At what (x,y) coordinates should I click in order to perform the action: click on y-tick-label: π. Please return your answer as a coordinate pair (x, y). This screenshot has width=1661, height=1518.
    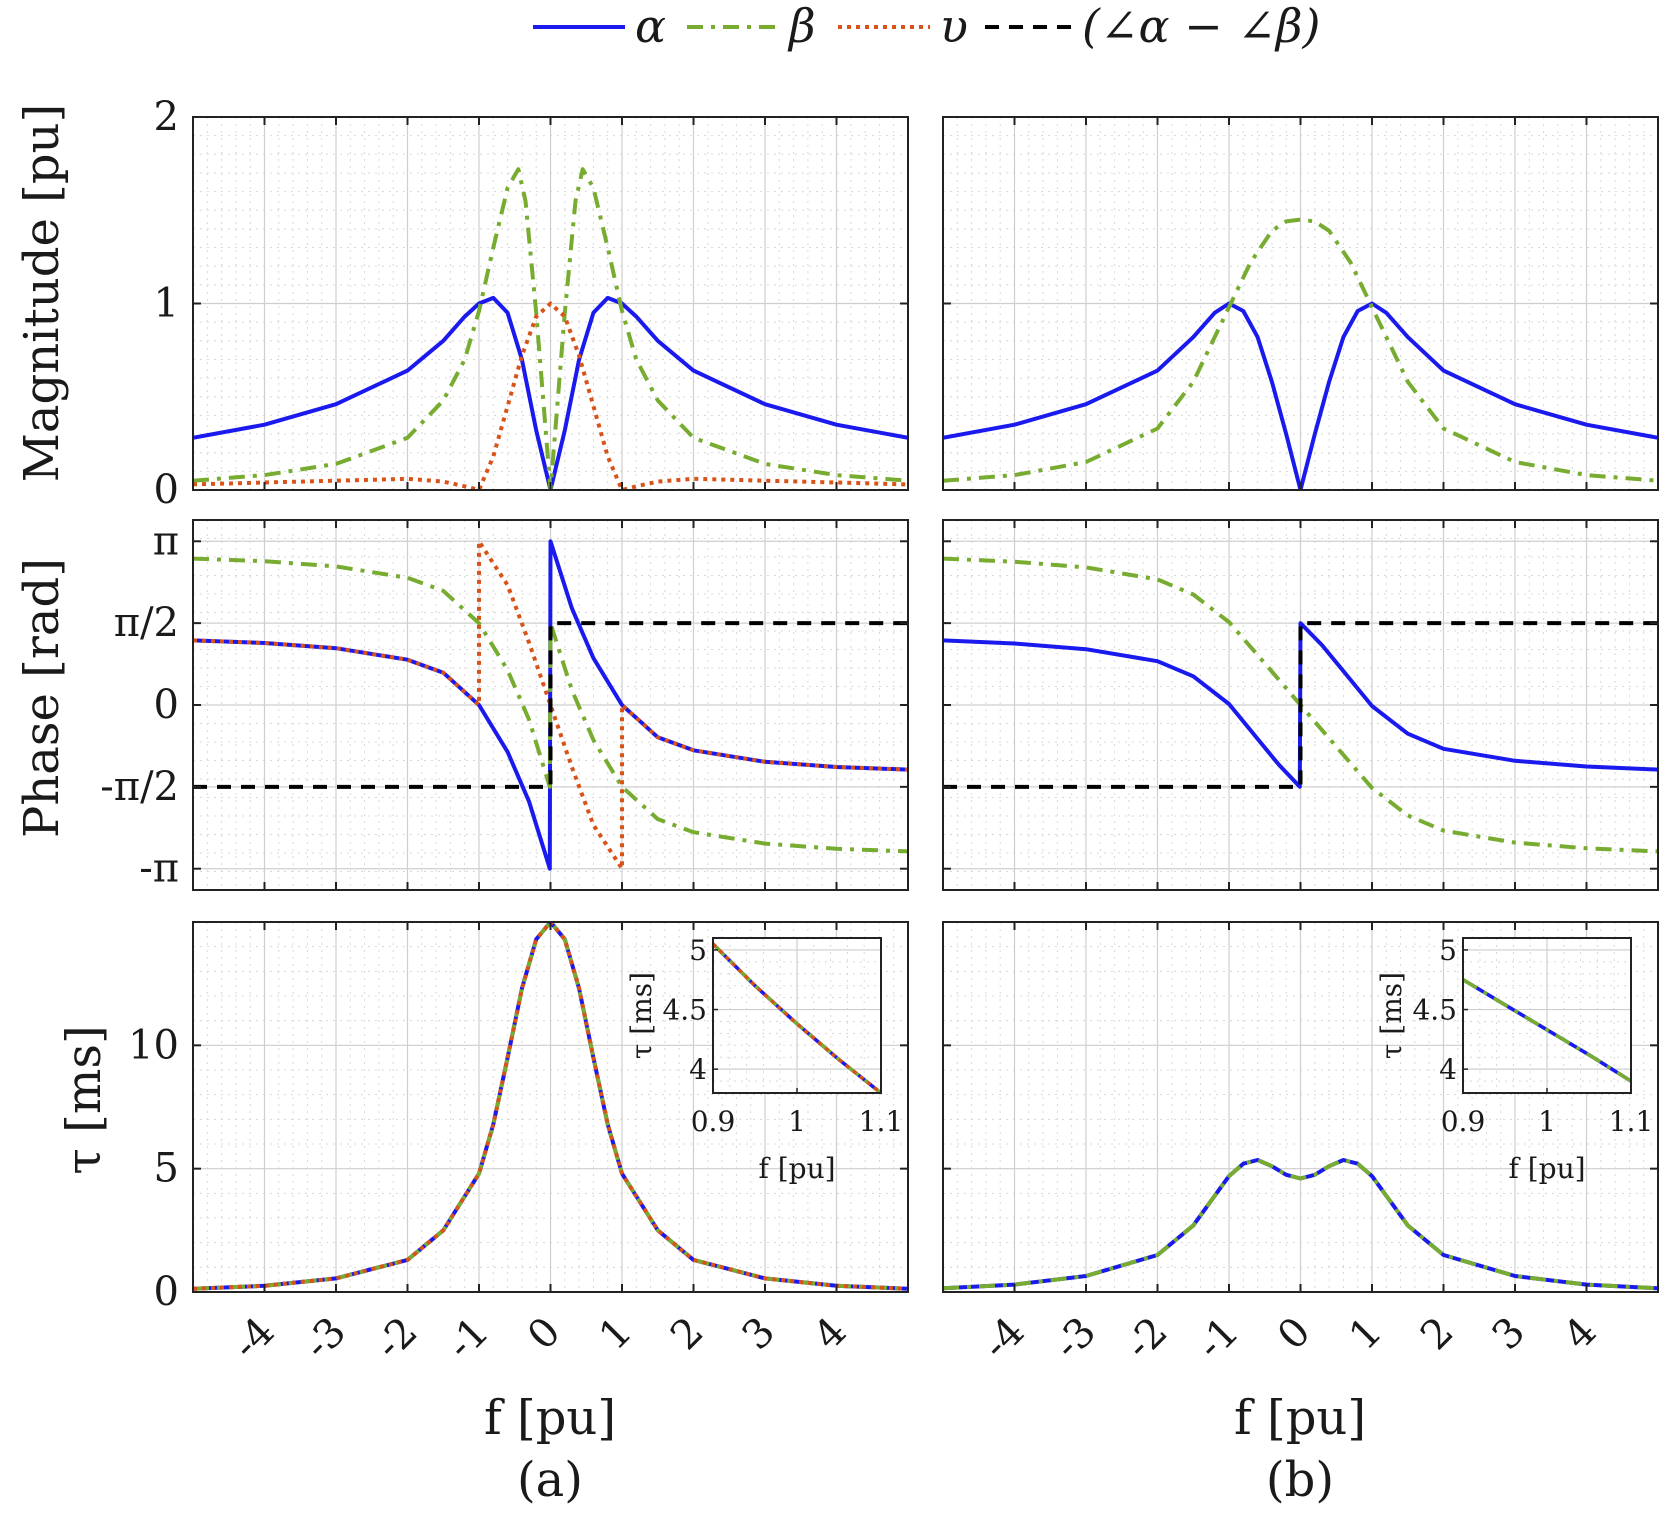
    Looking at the image, I should click on (166, 541).